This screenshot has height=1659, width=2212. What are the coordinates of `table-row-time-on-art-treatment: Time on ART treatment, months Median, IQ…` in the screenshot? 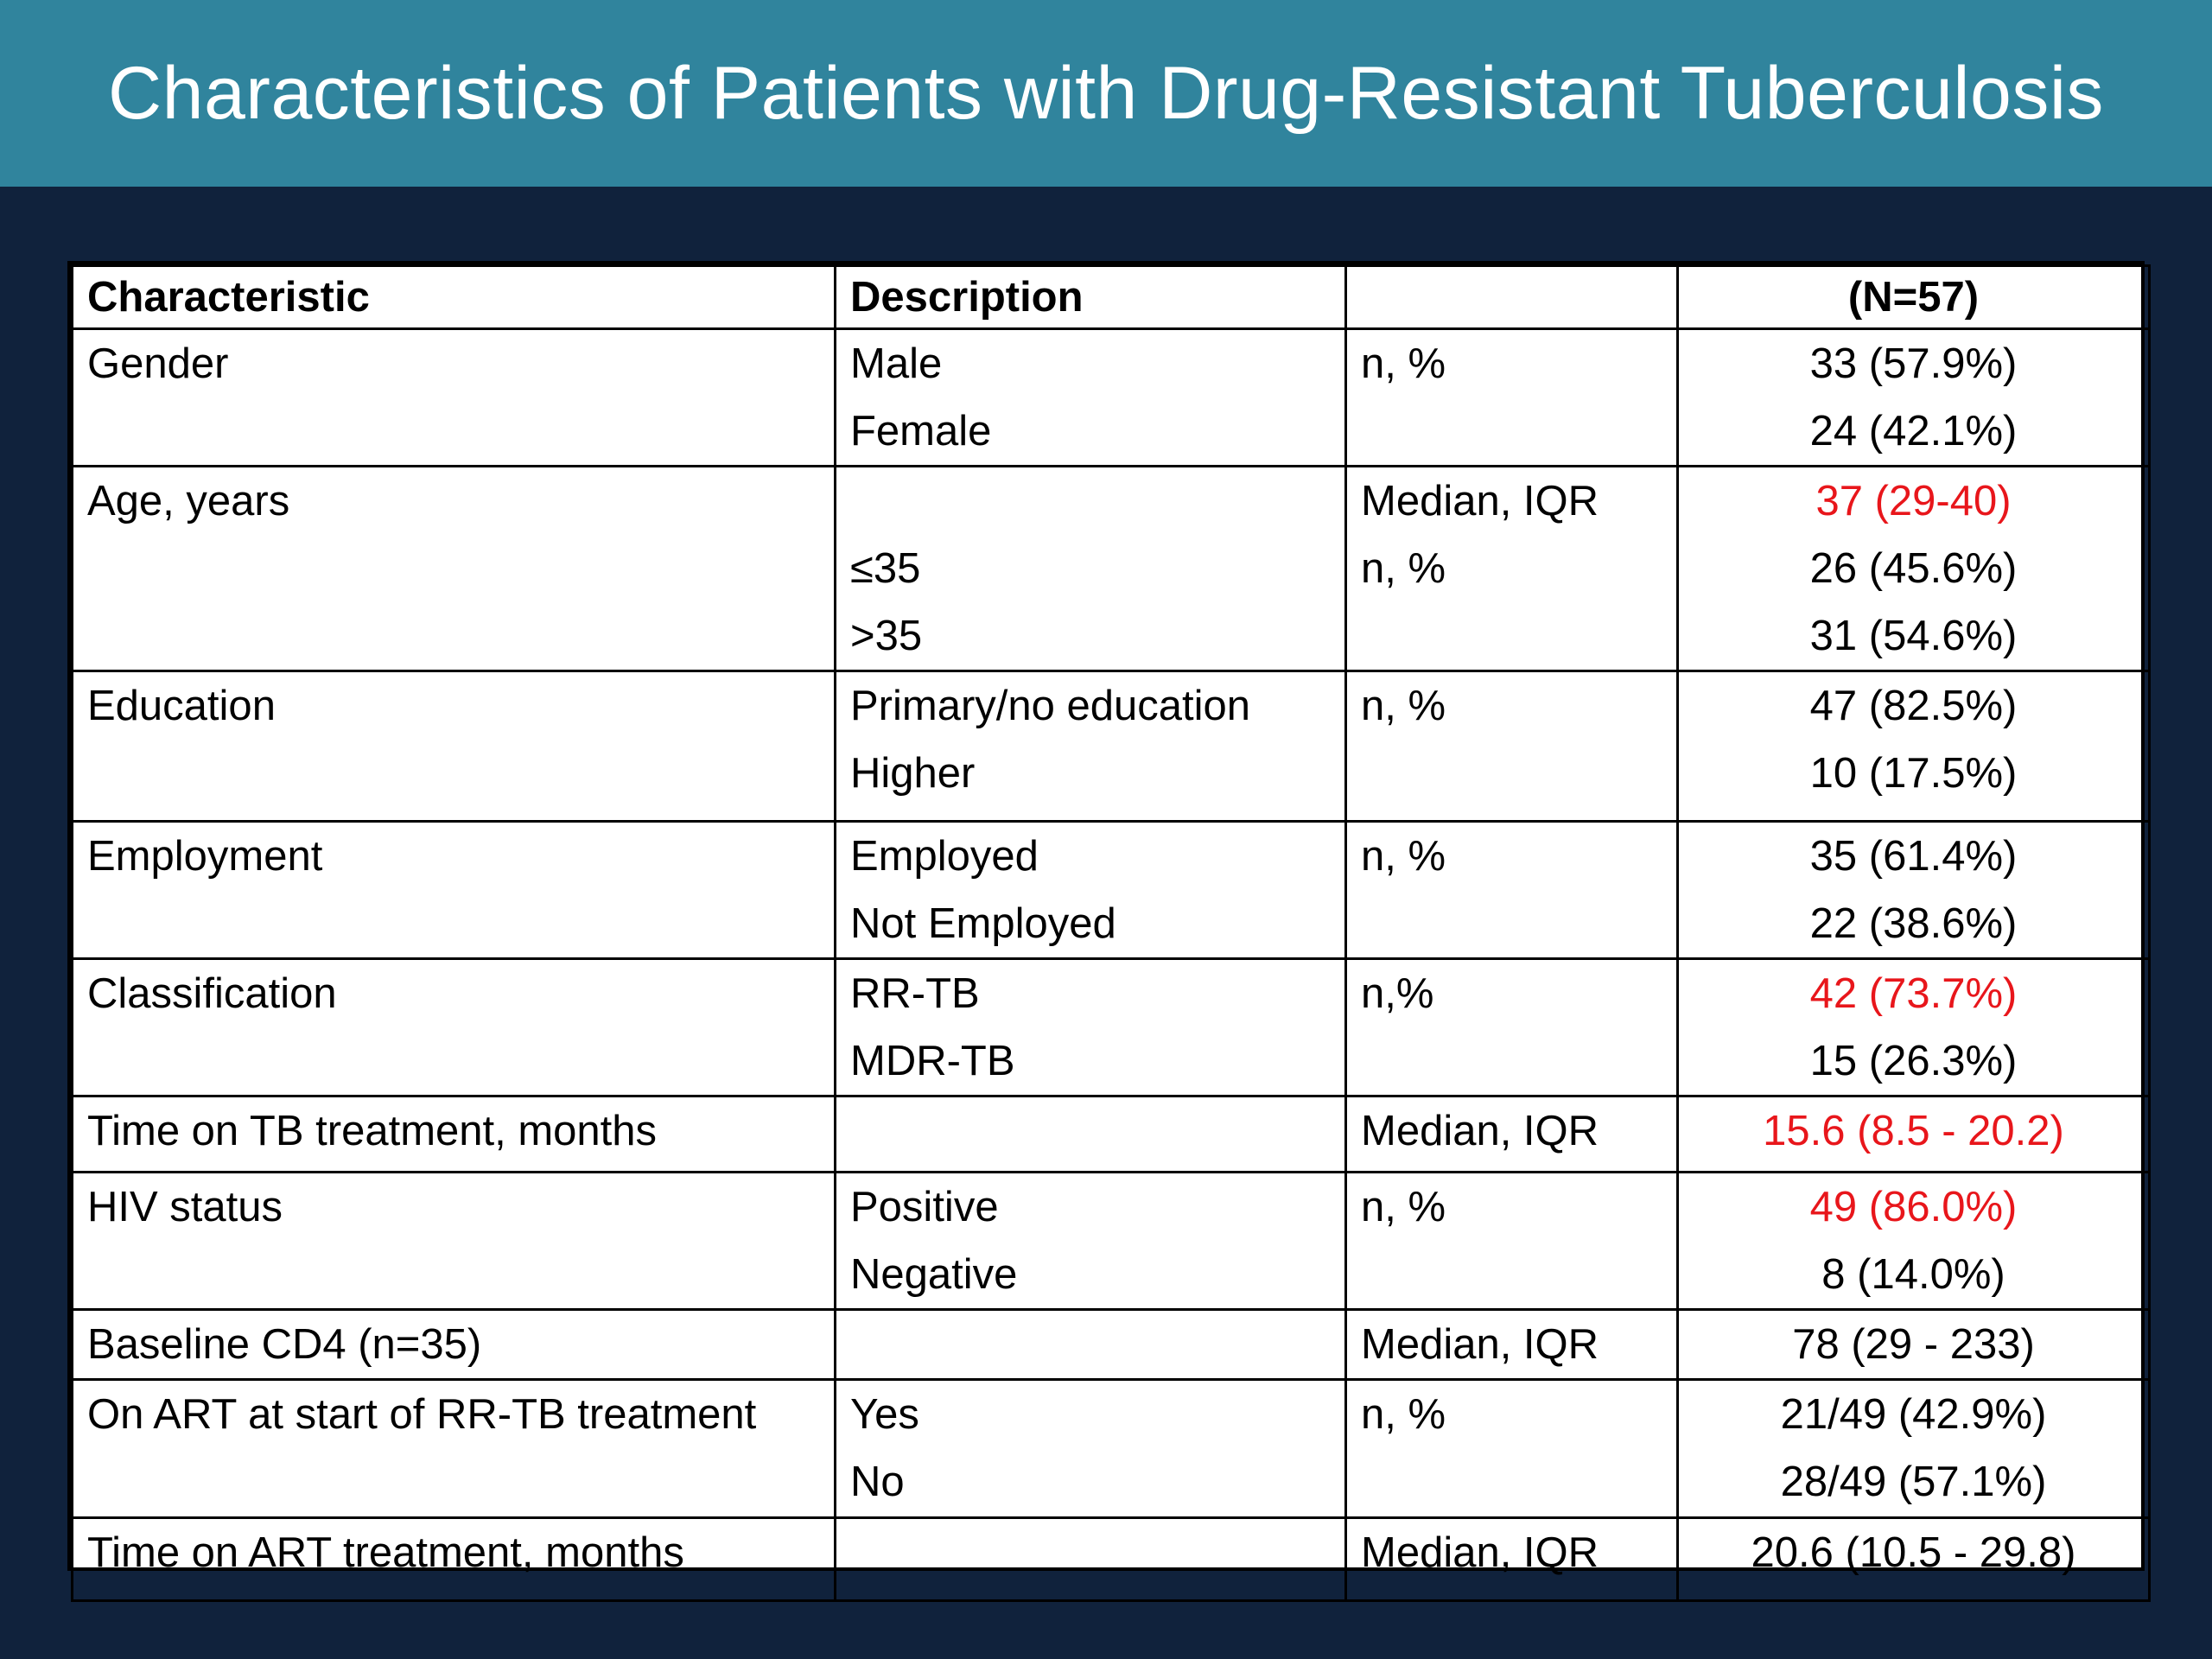 It's located at (1111, 1559).